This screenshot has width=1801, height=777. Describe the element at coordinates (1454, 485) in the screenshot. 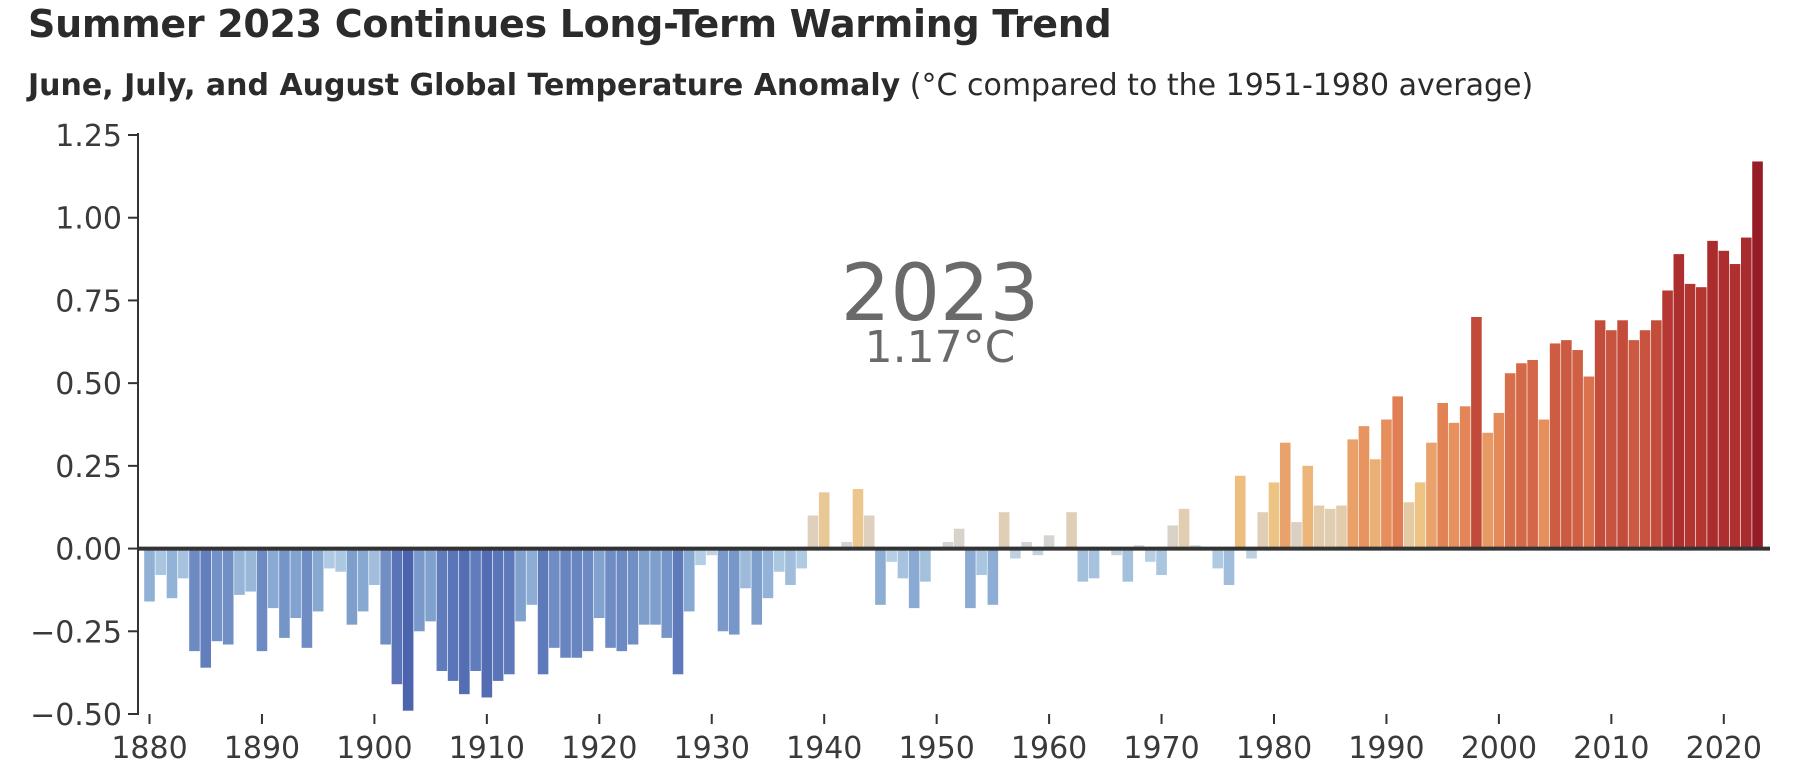

I see `bar-1996` at that location.